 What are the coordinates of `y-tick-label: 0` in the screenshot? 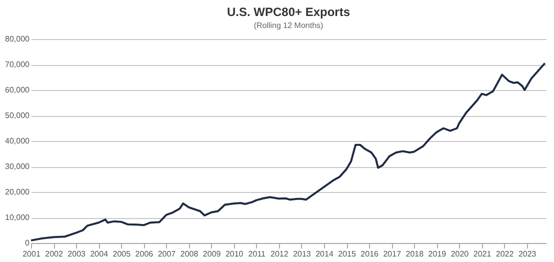 It's located at (27, 243).